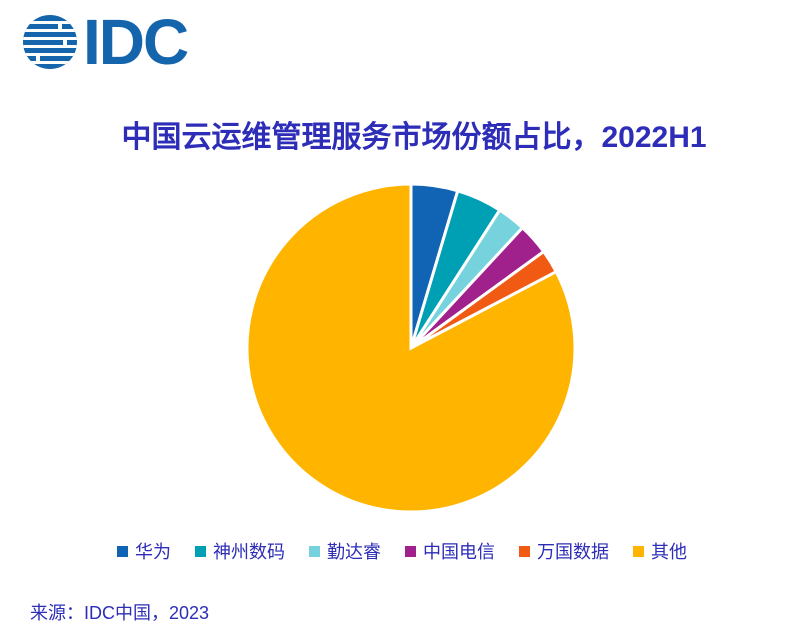  What do you see at coordinates (402, 551) in the screenshot?
I see `chart-legend: 华为 神州数码 勤达睿 中国电信 万国数据 其他` at bounding box center [402, 551].